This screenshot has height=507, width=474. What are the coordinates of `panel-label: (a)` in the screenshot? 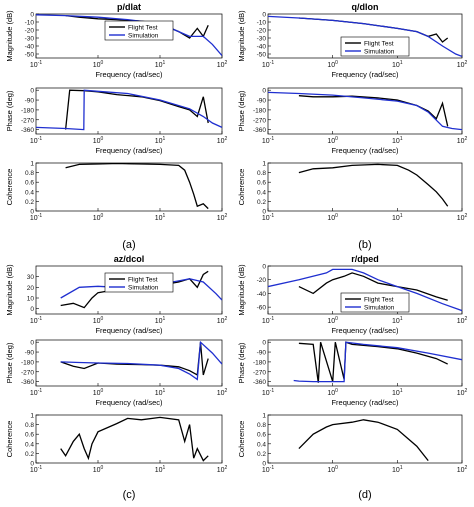 It's located at (128, 245).